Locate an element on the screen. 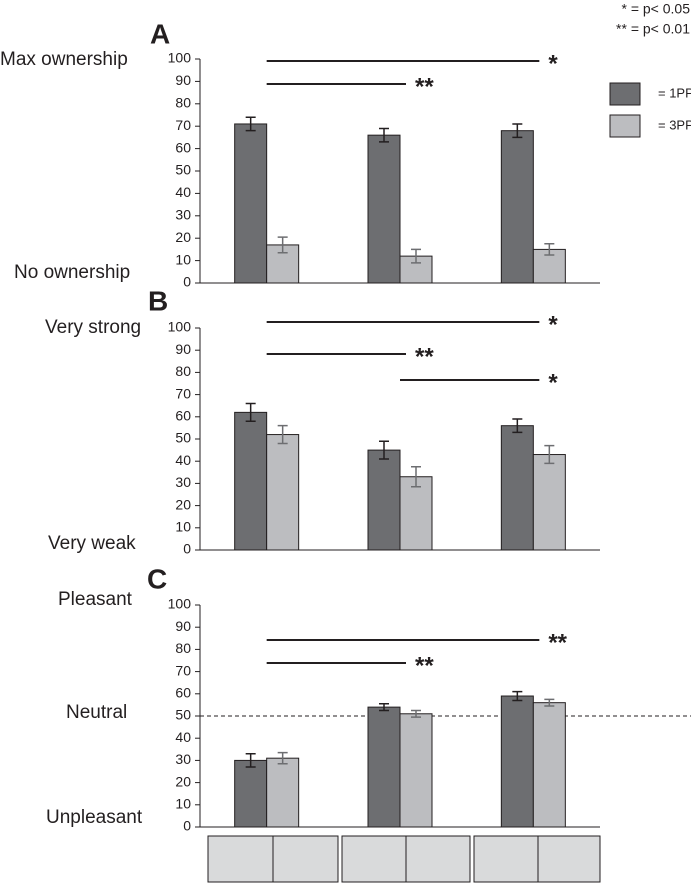  scale-label: Very strong is located at coordinates (93, 327).